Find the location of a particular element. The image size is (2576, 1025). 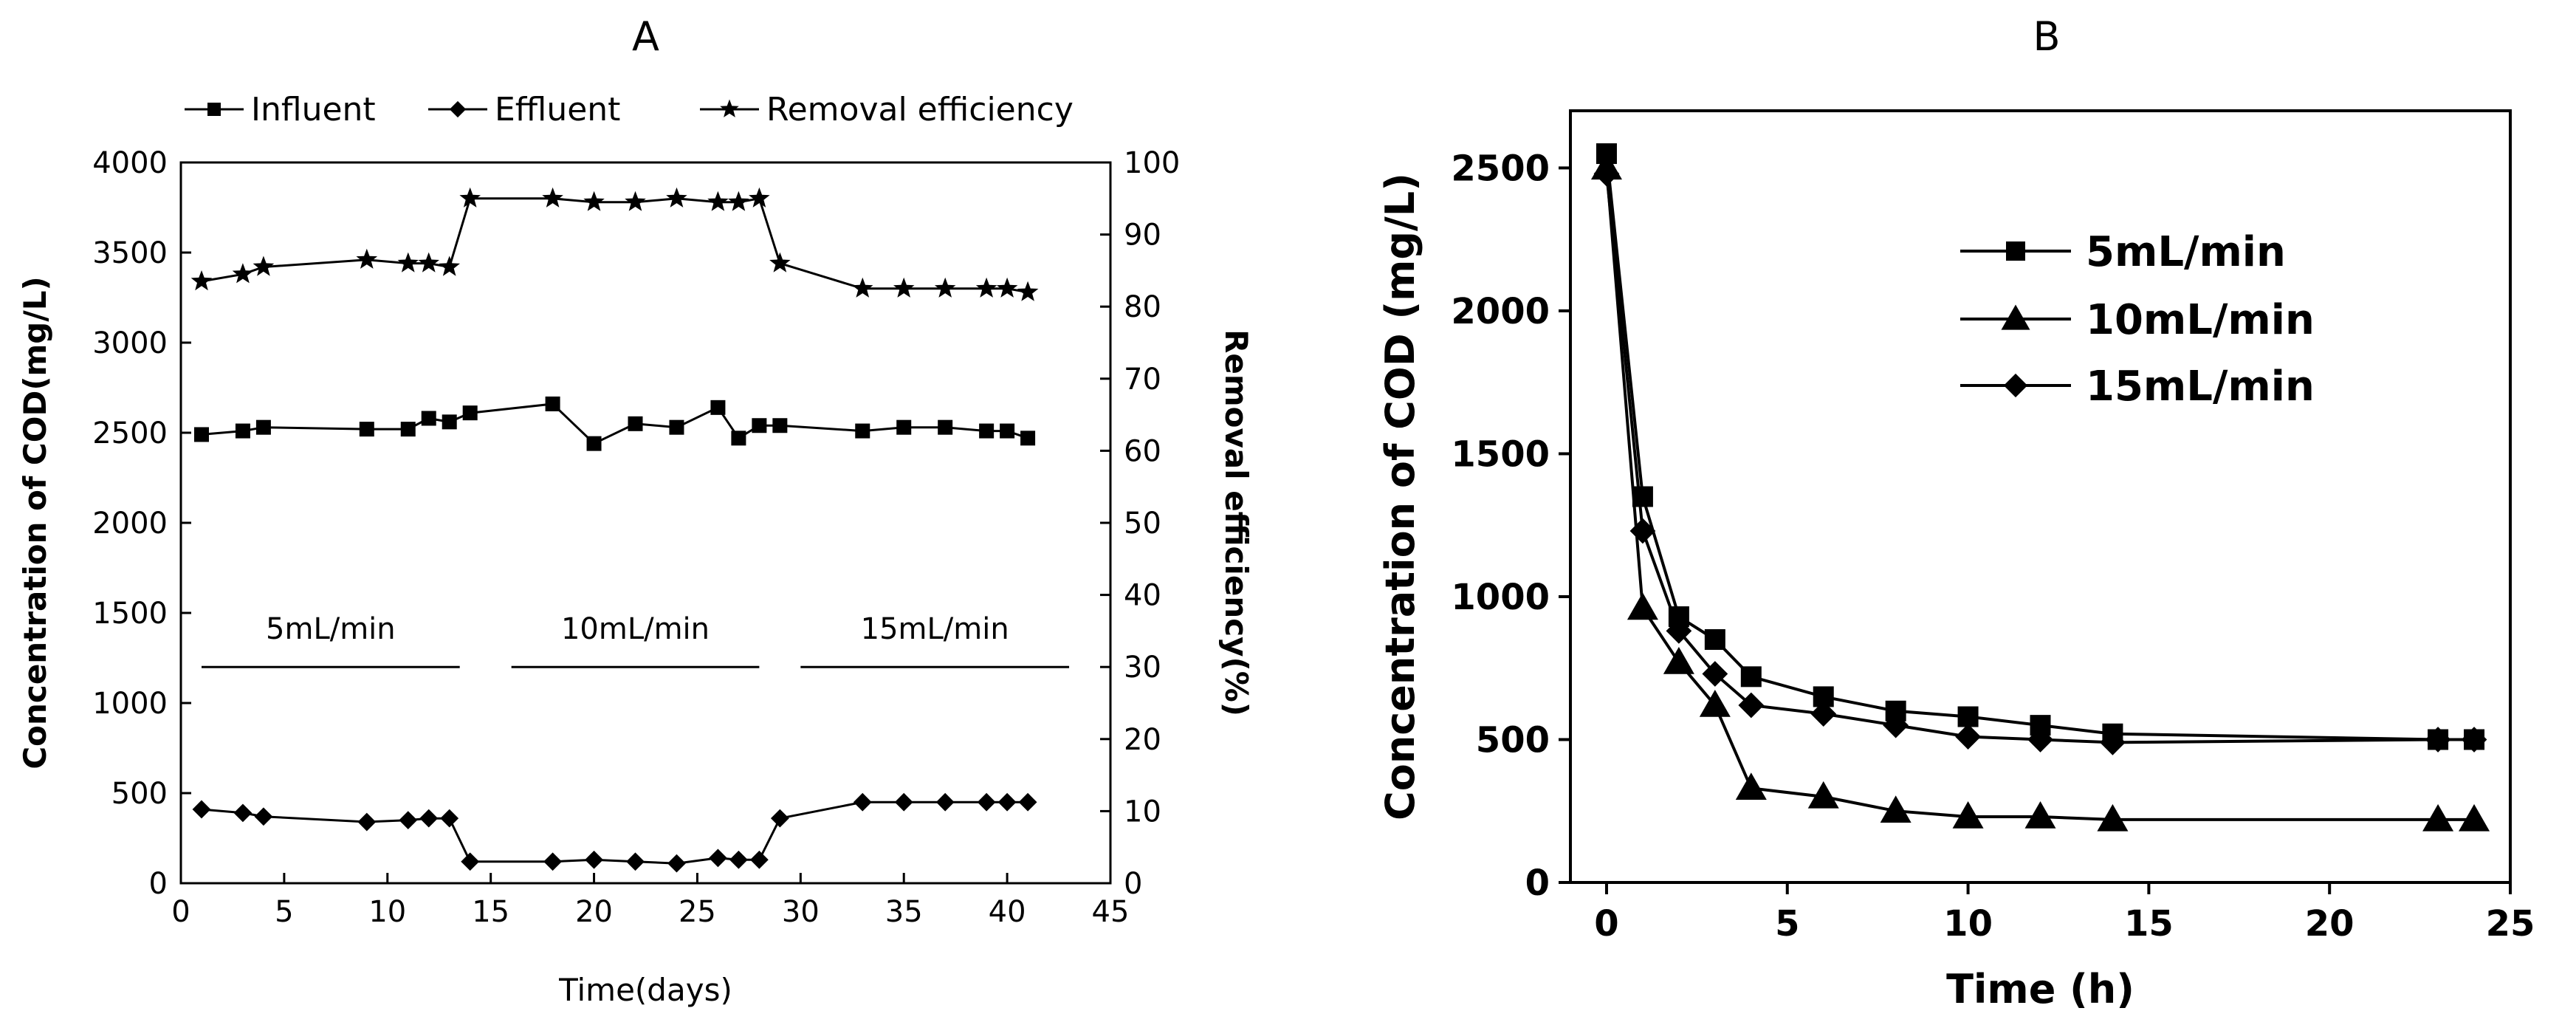

y-tick-label: 2000 is located at coordinates (1500, 312).